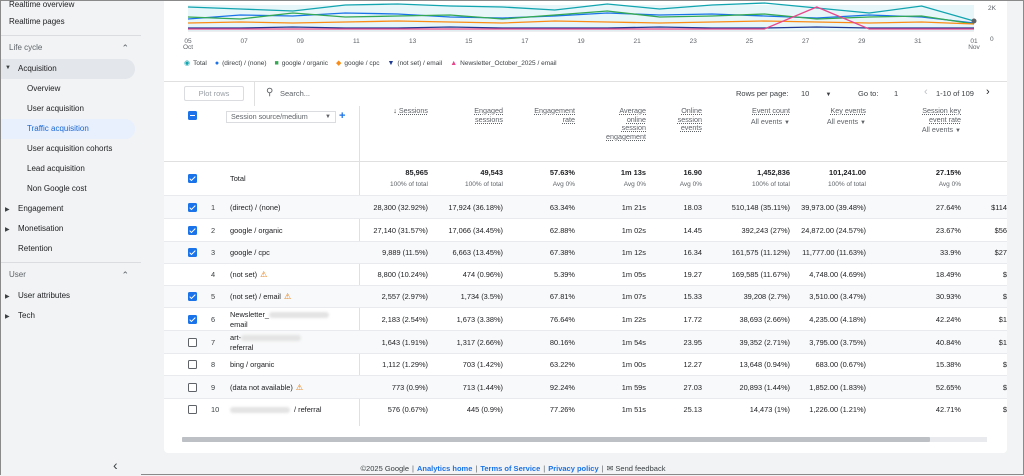 This screenshot has height=476, width=1024. What do you see at coordinates (8, 68) in the screenshot?
I see `caret-down-icon: ▼` at bounding box center [8, 68].